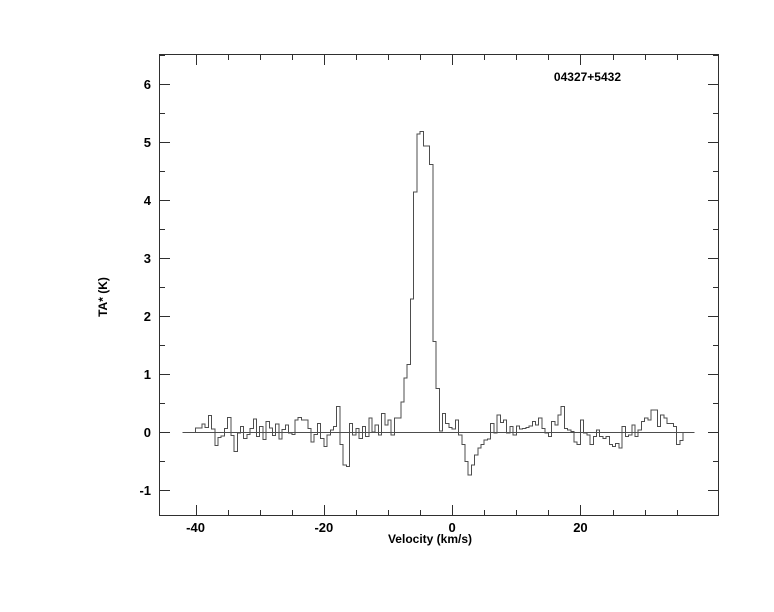  Describe the element at coordinates (323, 527) in the screenshot. I see `x-tick-label: -20` at that location.